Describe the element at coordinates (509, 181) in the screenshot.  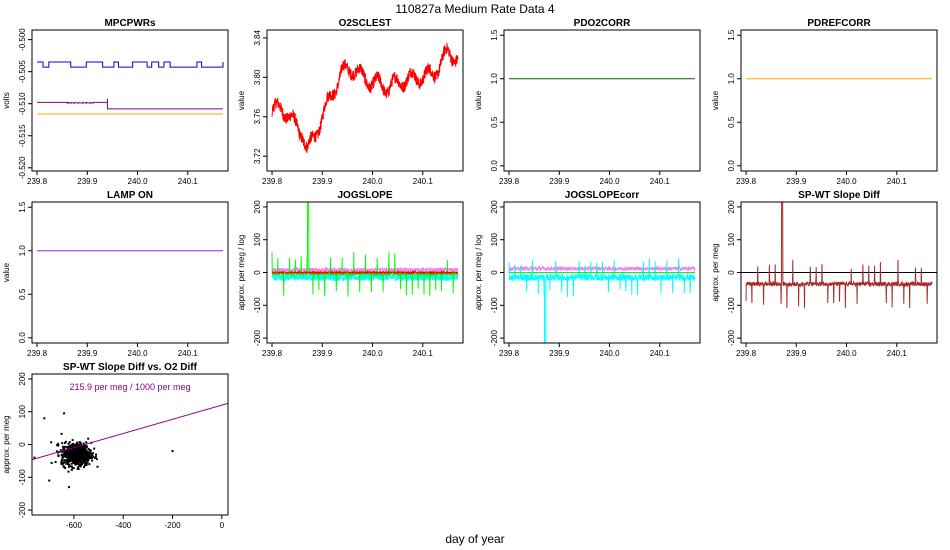
I see `x-tick-label: 239.8` at that location.